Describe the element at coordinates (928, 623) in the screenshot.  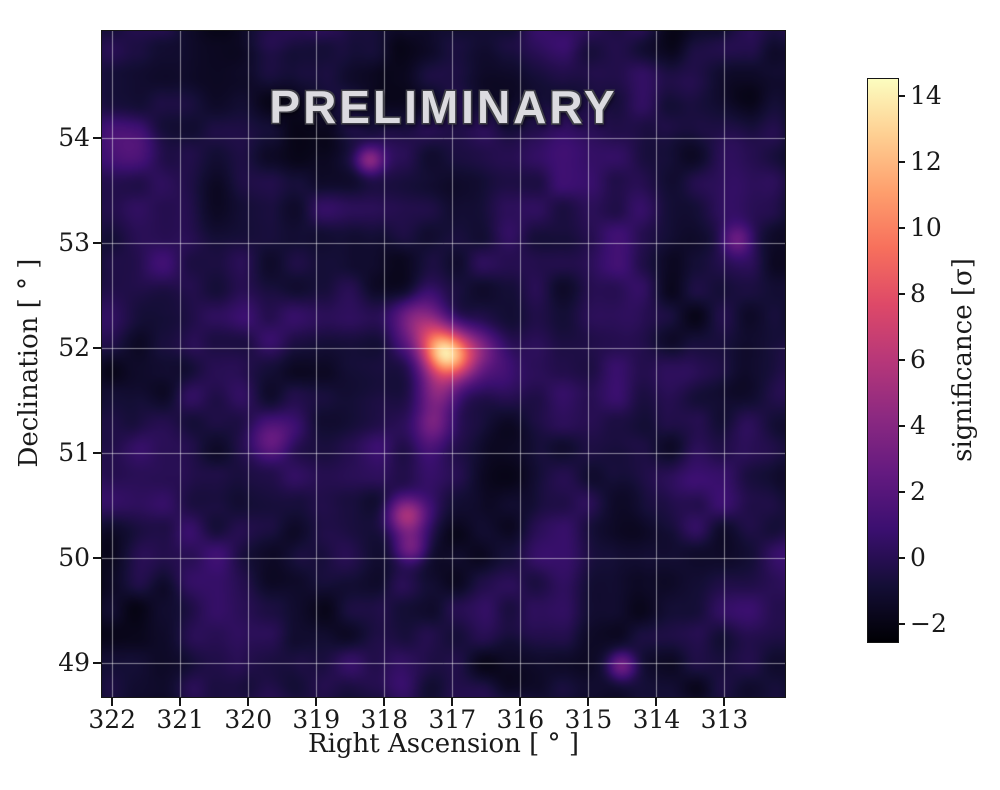
I see `colorbar-tick-label: −2` at that location.